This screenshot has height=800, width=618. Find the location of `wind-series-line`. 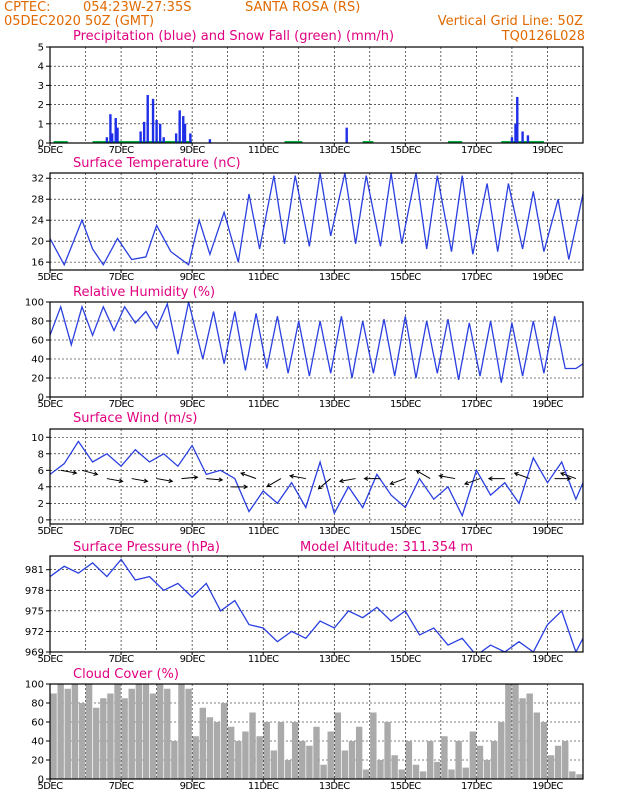

wind-series-line is located at coordinates (316, 479).